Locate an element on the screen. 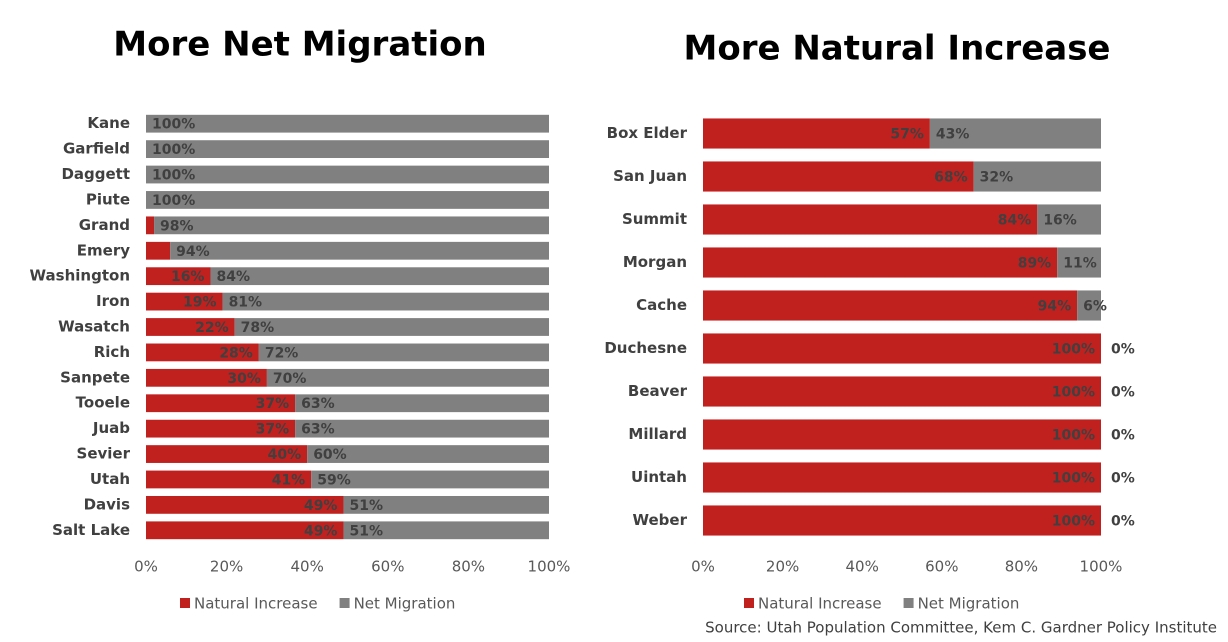 The width and height of the screenshot is (1228, 642). y-tick-label: Wasatch is located at coordinates (94, 327).